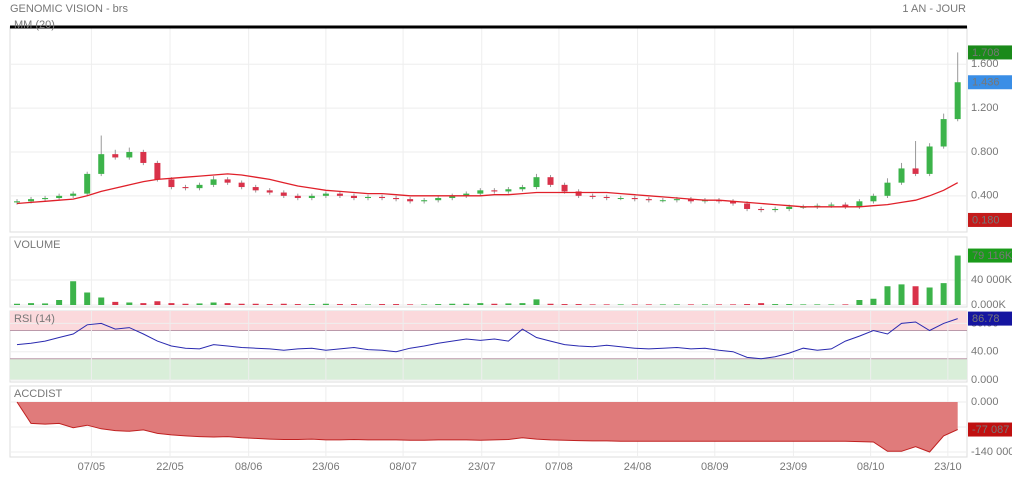 The image size is (1012, 478). I want to click on value-marker-label: 1.708, so click(986, 53).